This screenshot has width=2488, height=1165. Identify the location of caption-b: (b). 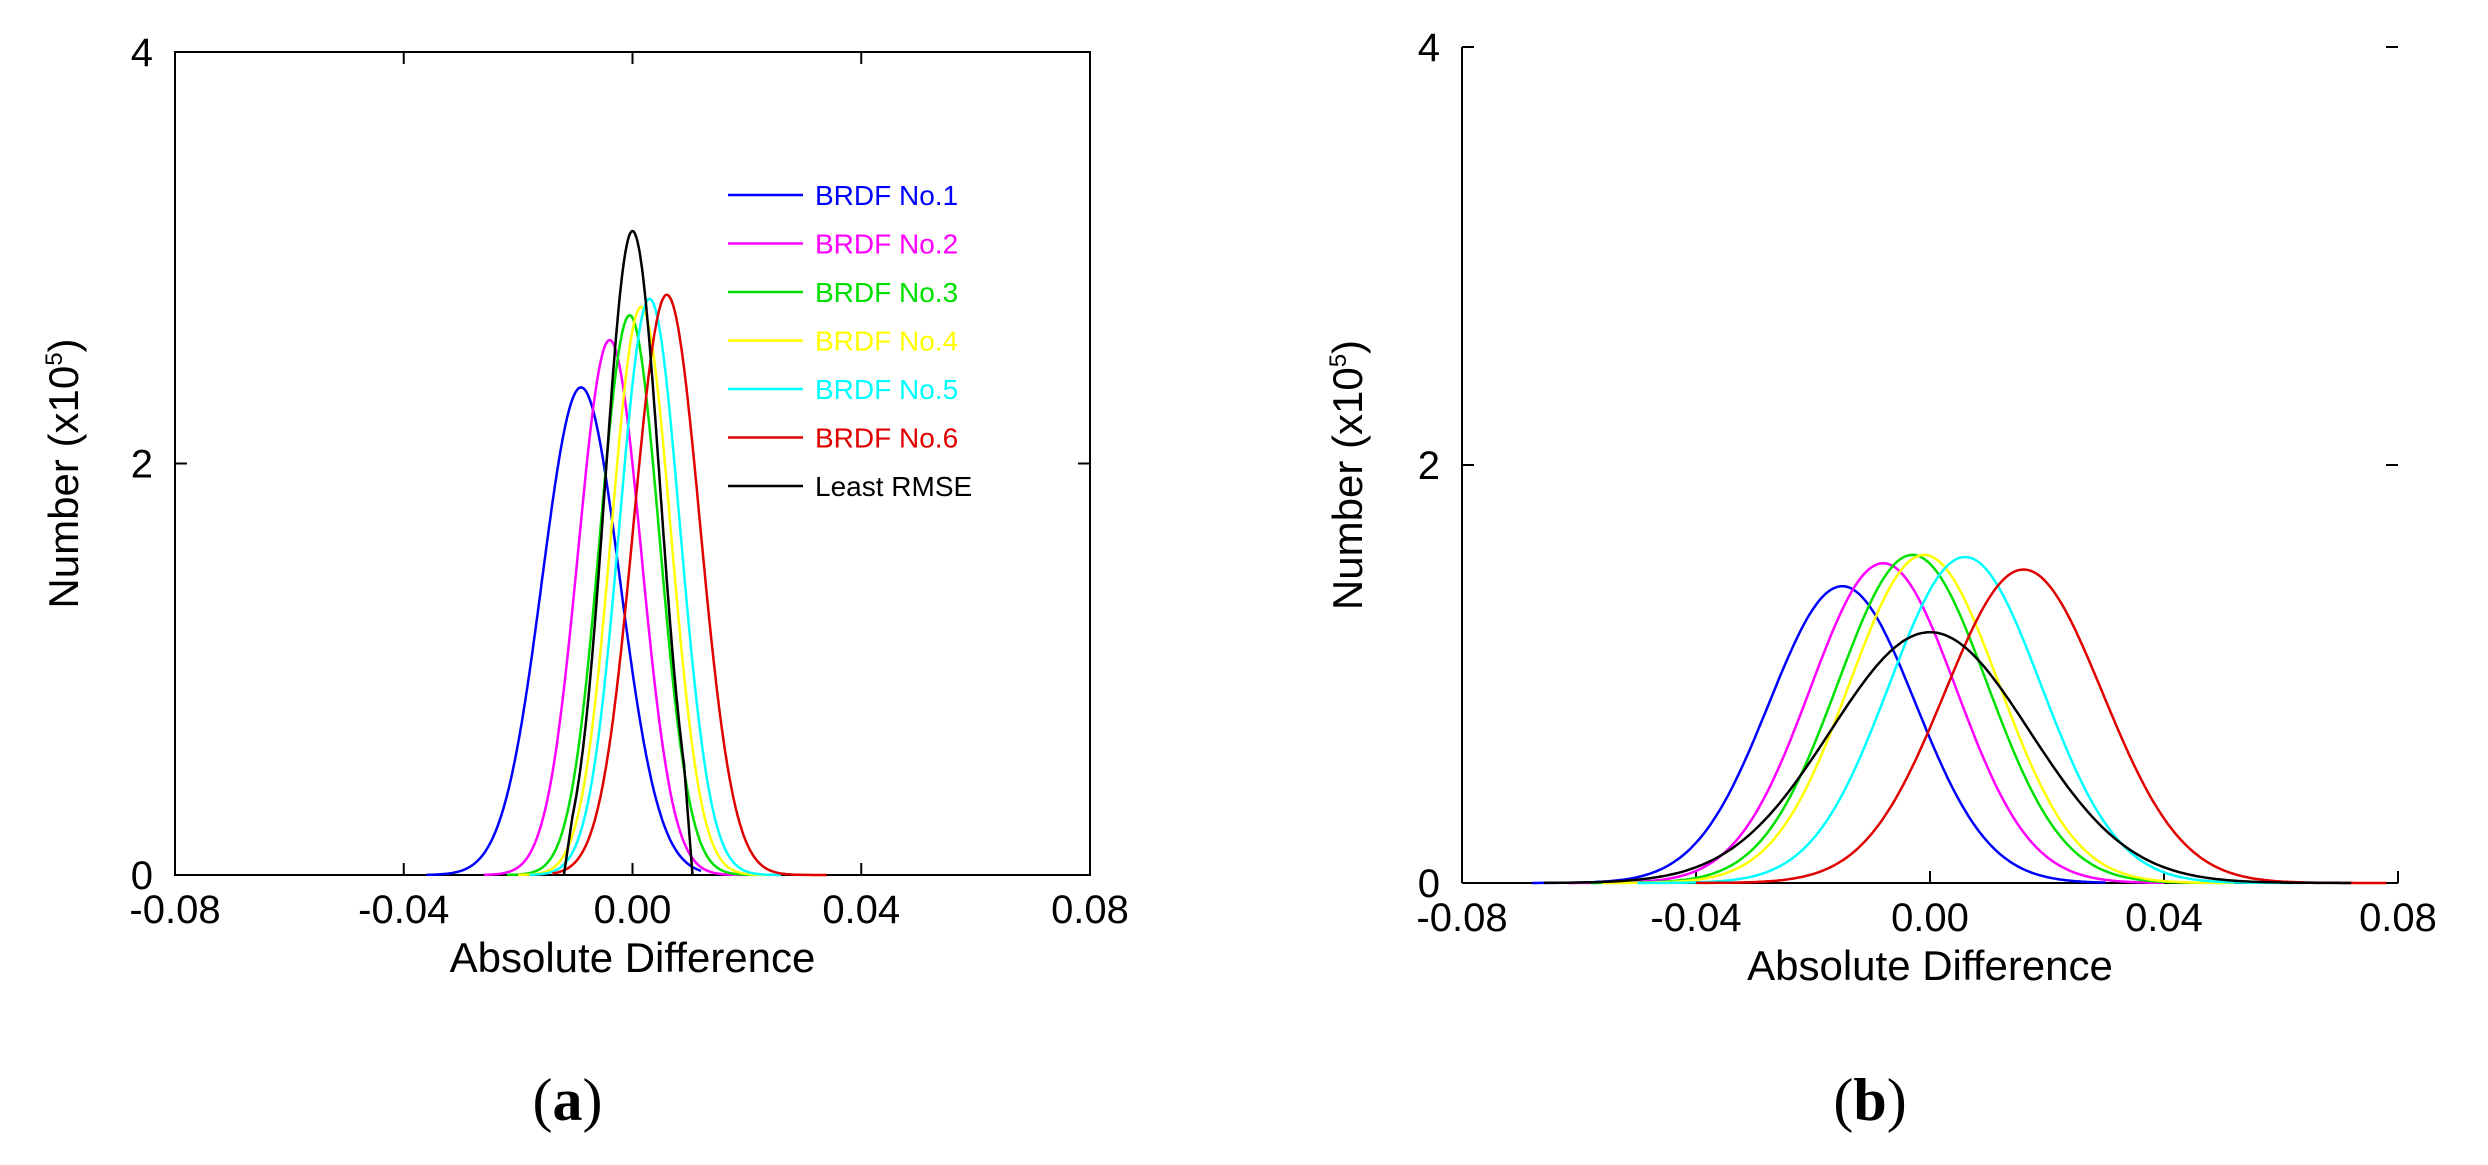
(1869, 1100).